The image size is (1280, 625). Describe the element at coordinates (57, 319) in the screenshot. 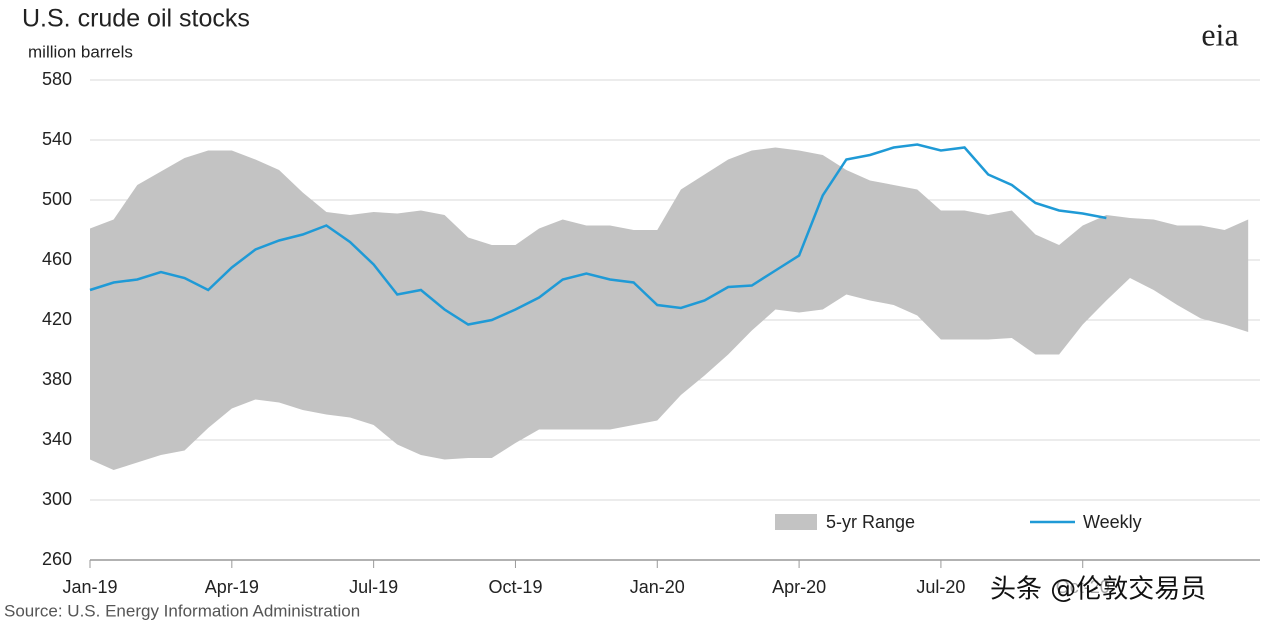

I see `y-tick-label: 420` at that location.